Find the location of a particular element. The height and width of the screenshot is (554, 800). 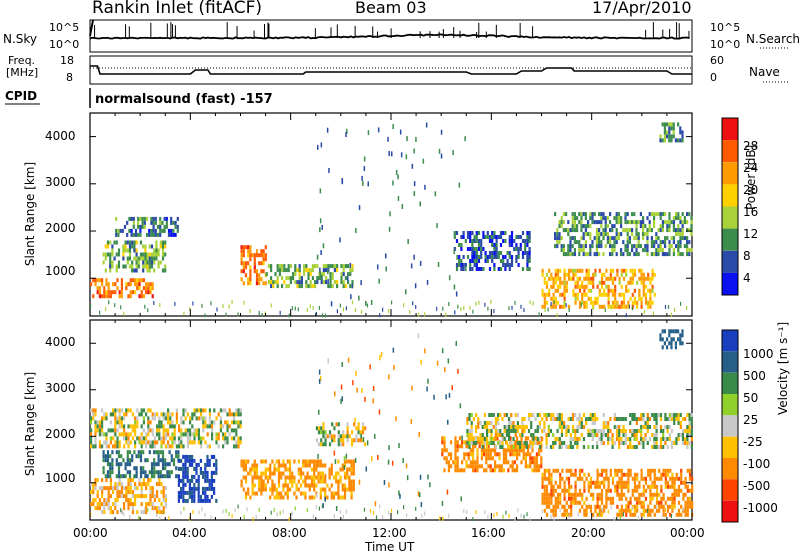

xtick-2000: 20:00 is located at coordinates (588, 533).